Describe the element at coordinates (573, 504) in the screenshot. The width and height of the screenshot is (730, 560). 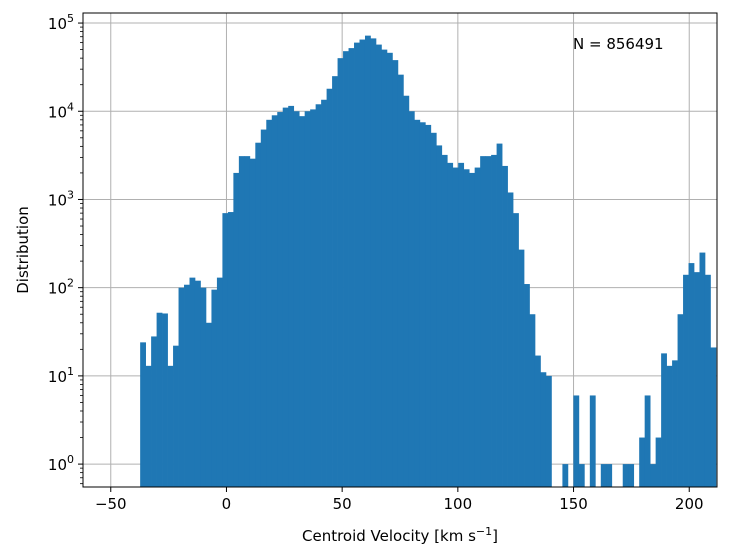
I see `x-tick-label: 150` at that location.